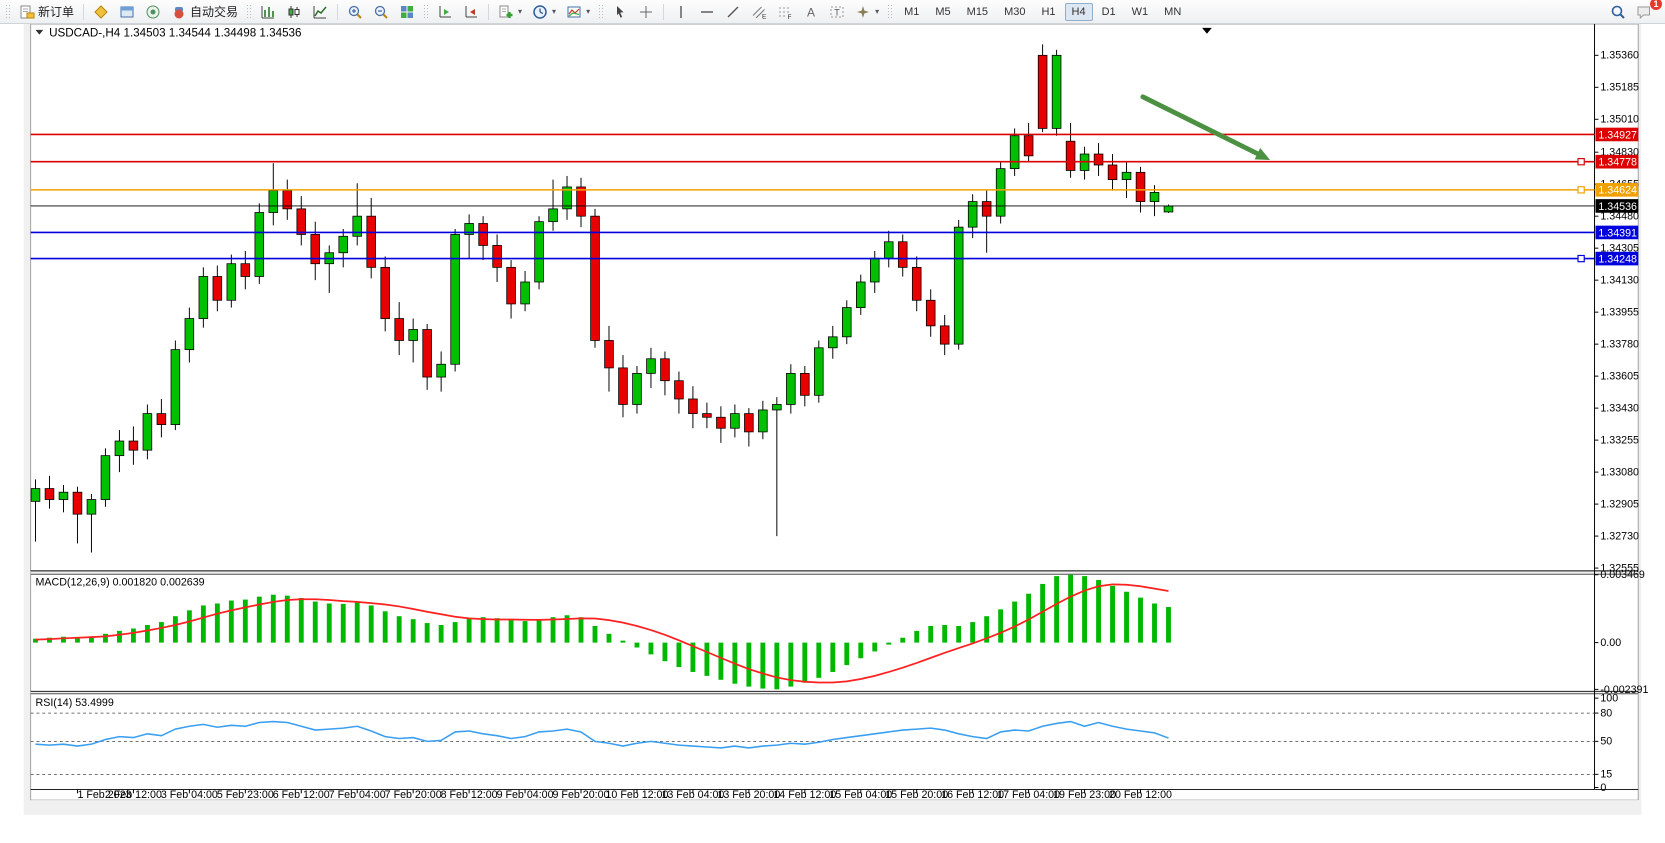 Image resolution: width=1665 pixels, height=843 pixels. Describe the element at coordinates (867, 12) in the screenshot. I see `arrows-button: ▾` at that location.